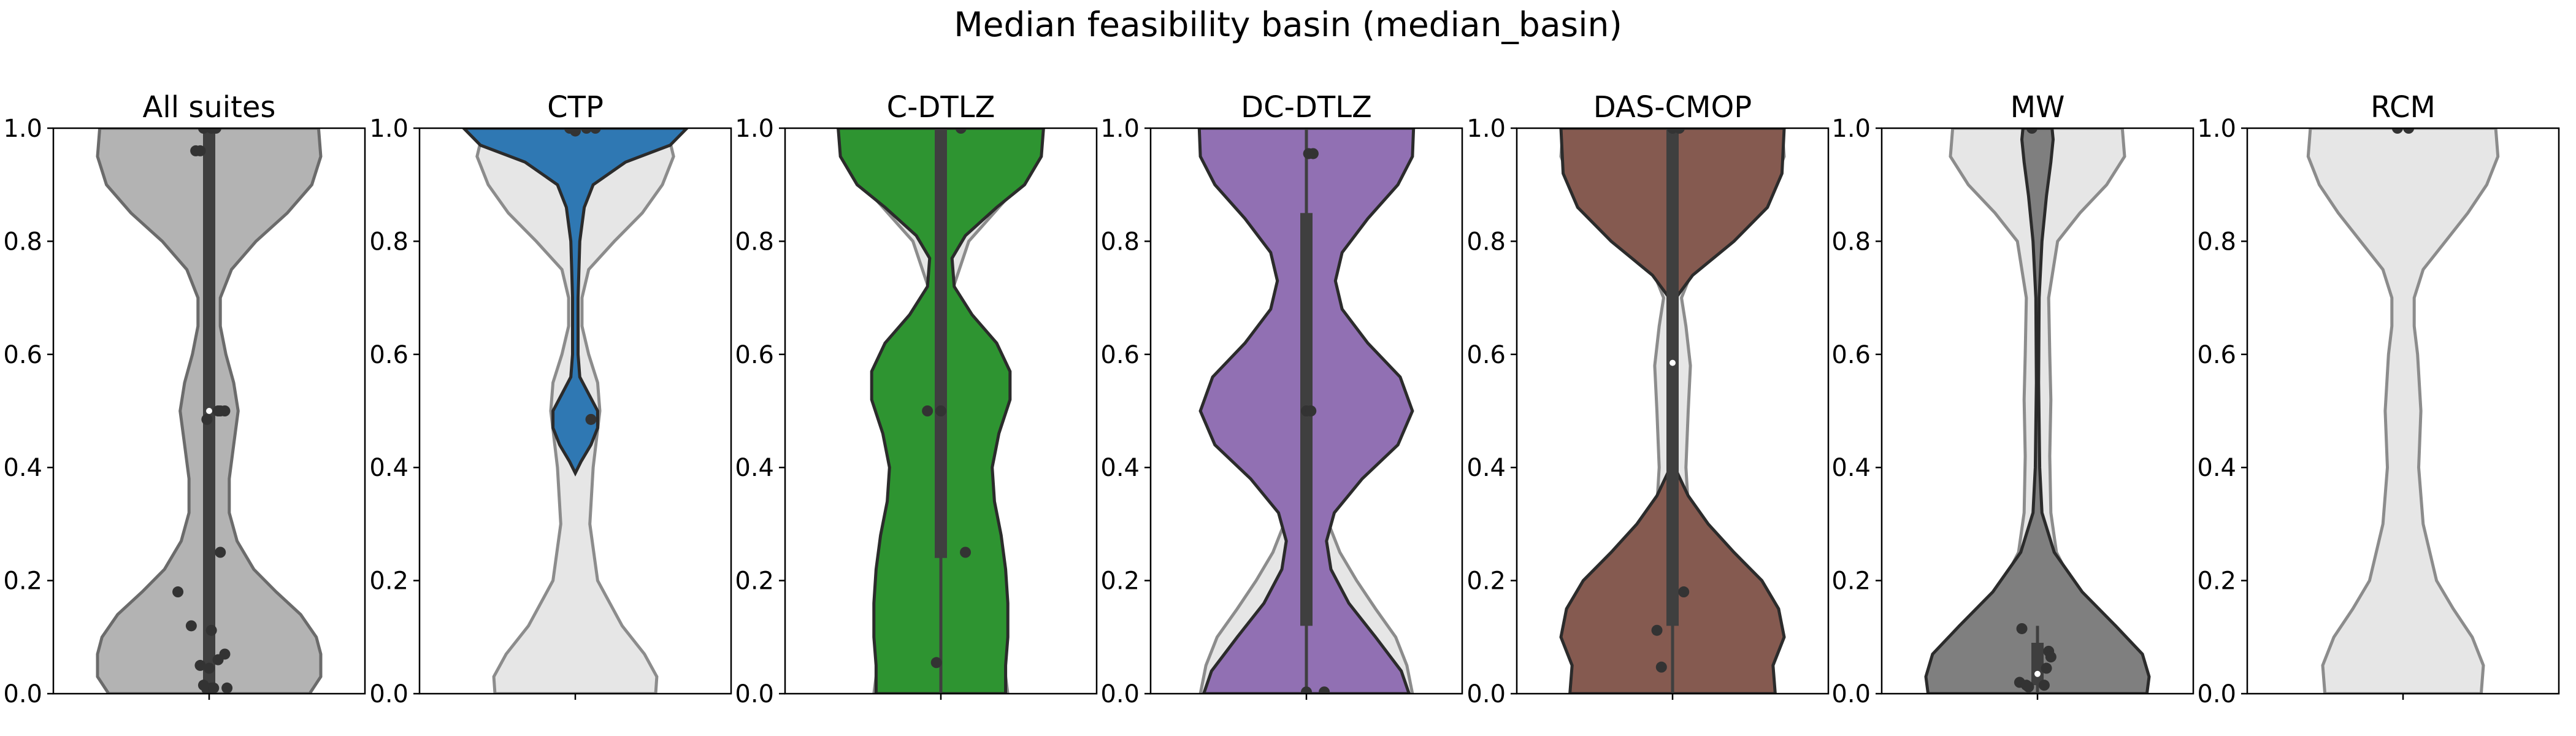 This screenshot has height=736, width=2576. I want to click on panel-4: 0.0 0.2 0.4 0.6 0.8 1.0 DC-DTLZ, so click(1281, 399).